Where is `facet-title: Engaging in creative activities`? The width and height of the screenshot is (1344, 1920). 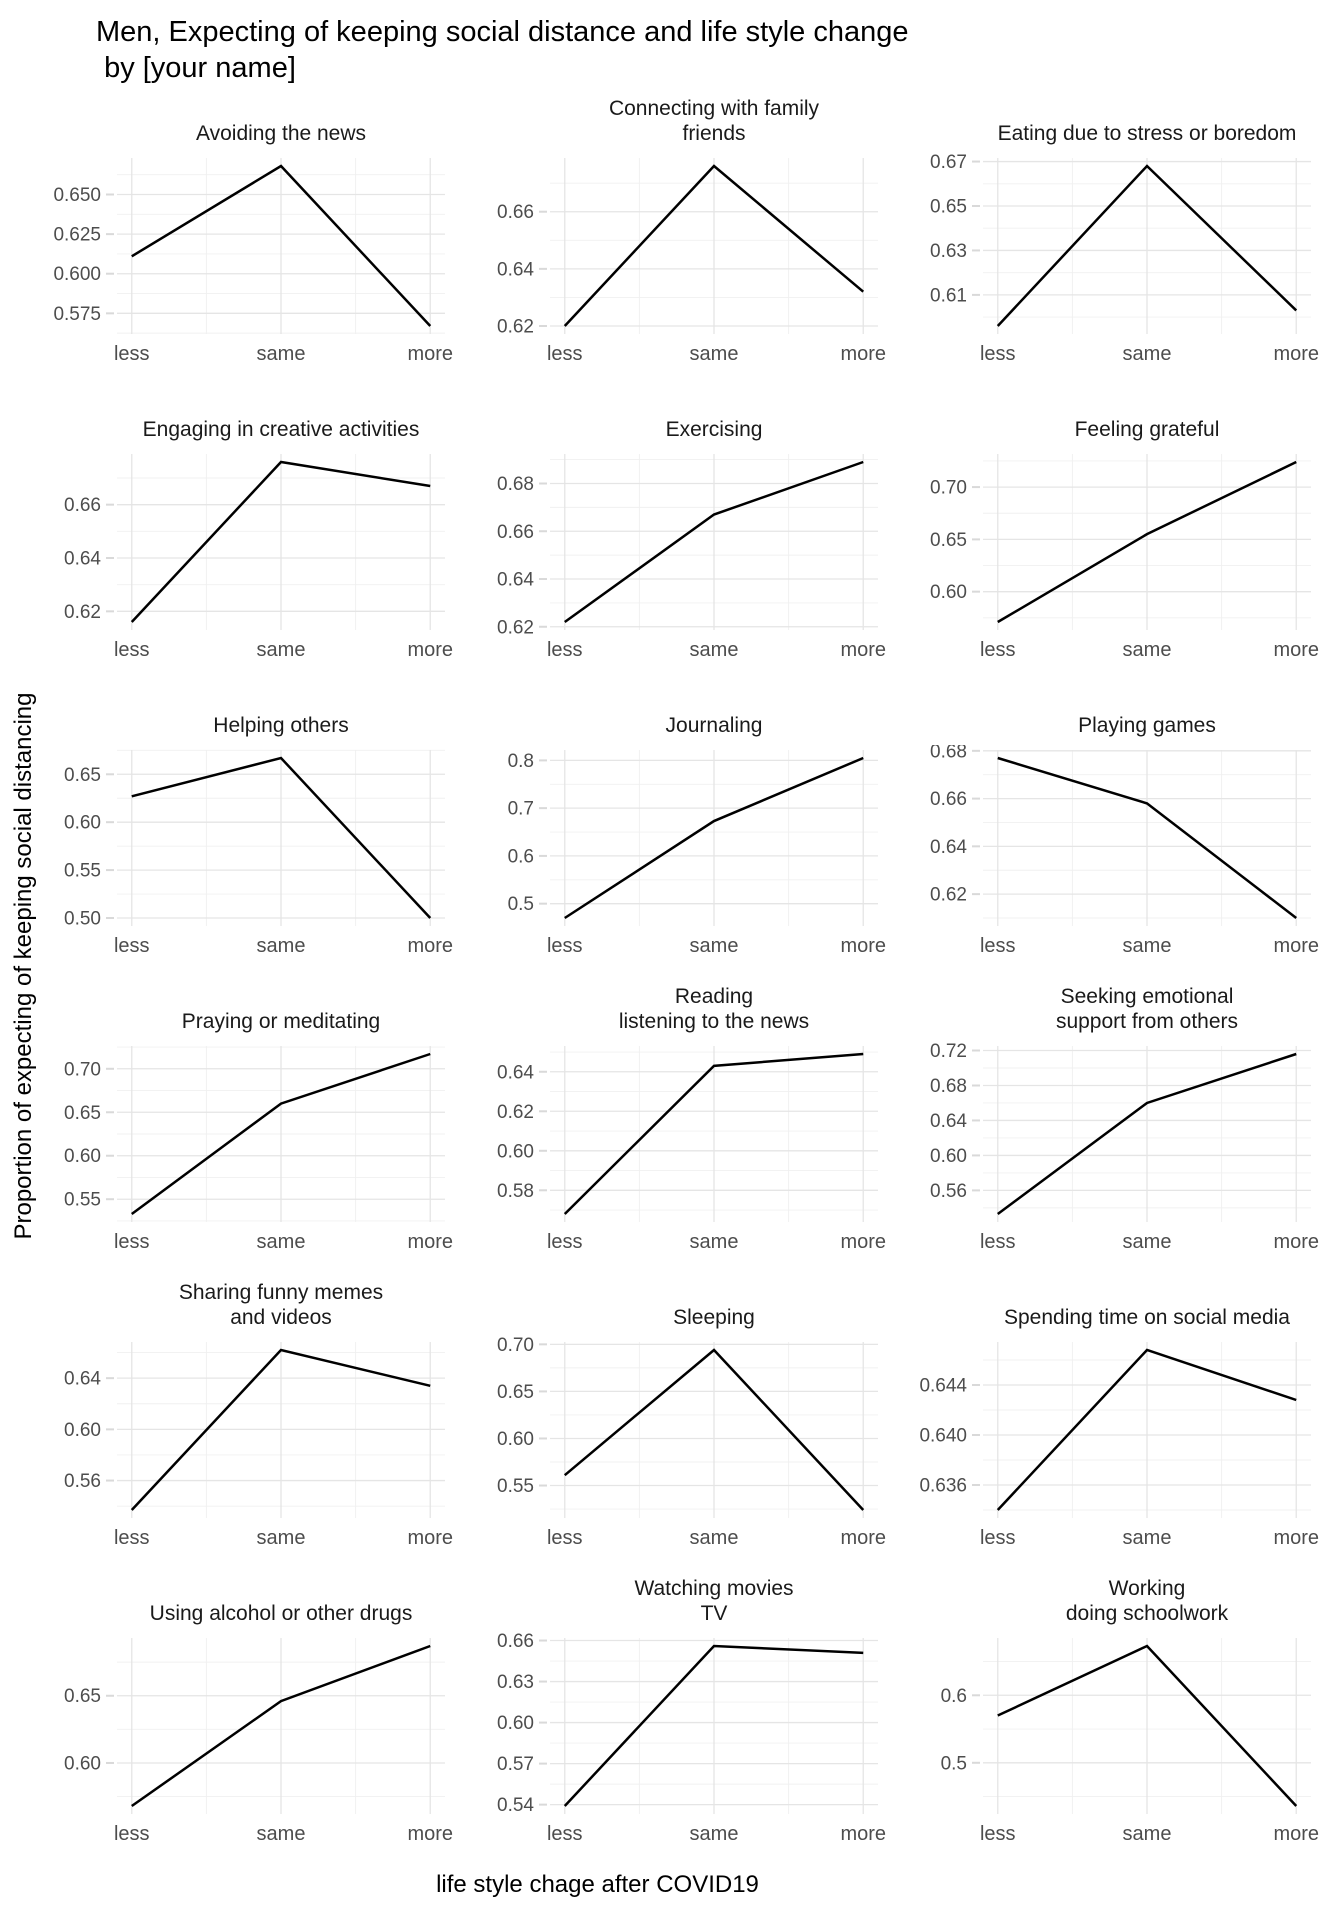 facet-title: Engaging in creative activities is located at coordinates (281, 429).